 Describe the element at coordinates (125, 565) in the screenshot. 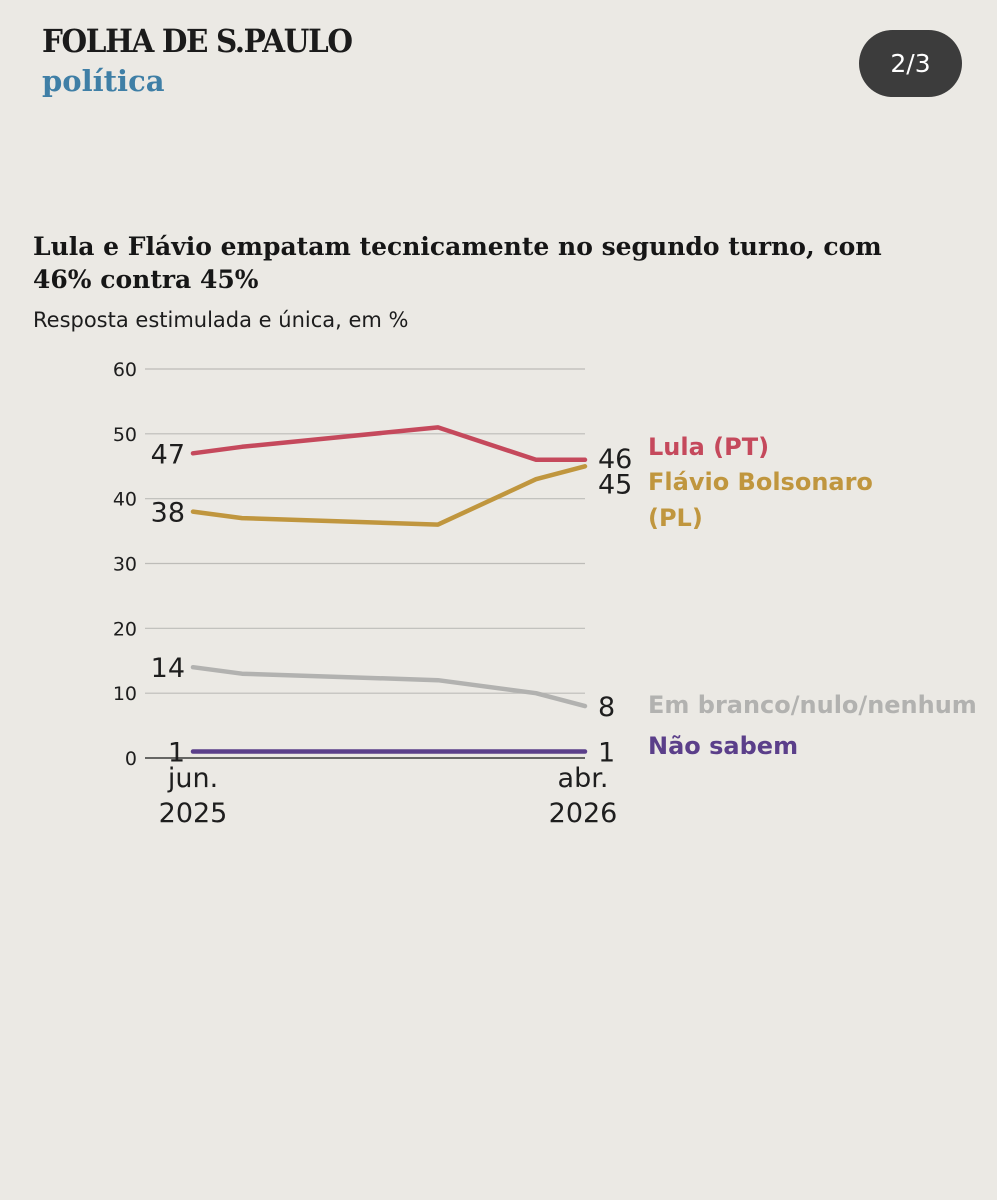

I see `y-tick-label: 30` at that location.